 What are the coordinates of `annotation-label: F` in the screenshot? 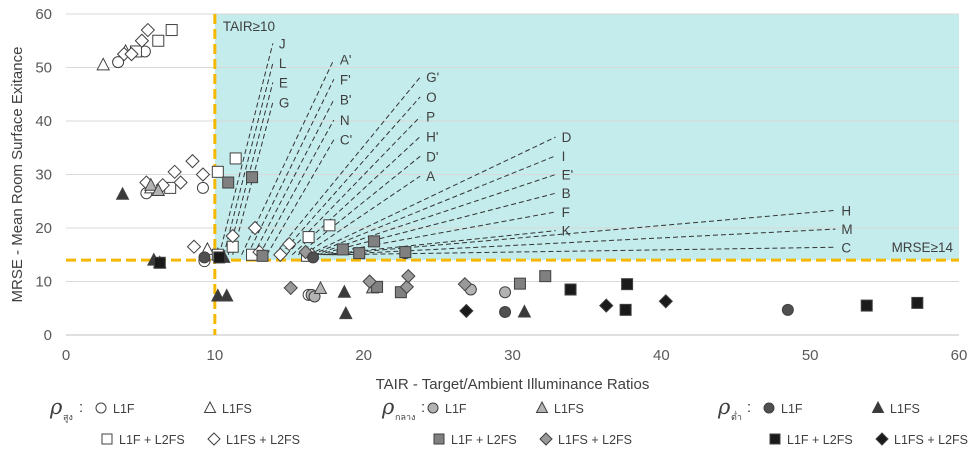 It's located at (566, 212).